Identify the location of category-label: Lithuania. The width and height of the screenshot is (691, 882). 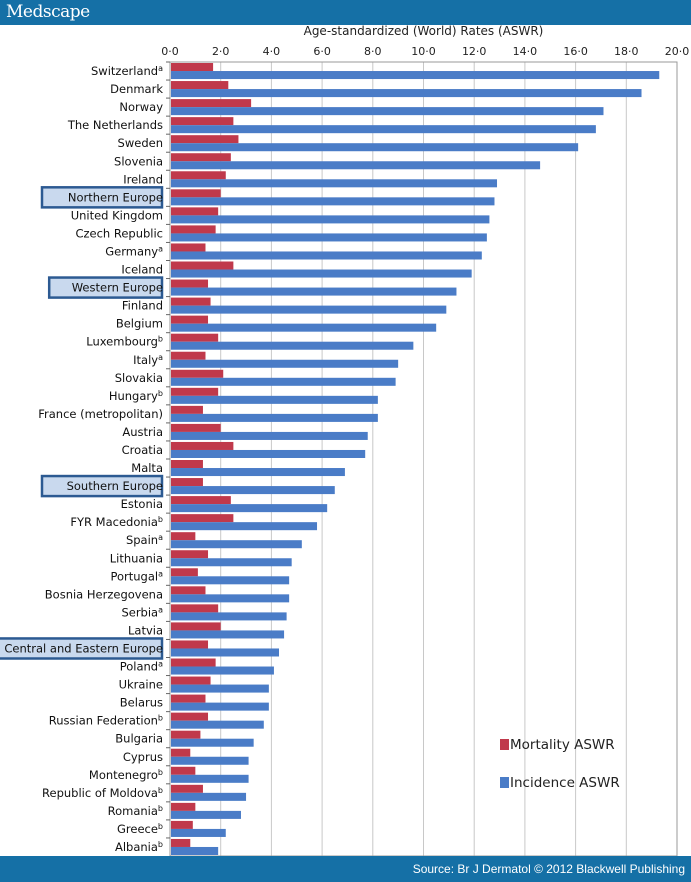
(136, 558).